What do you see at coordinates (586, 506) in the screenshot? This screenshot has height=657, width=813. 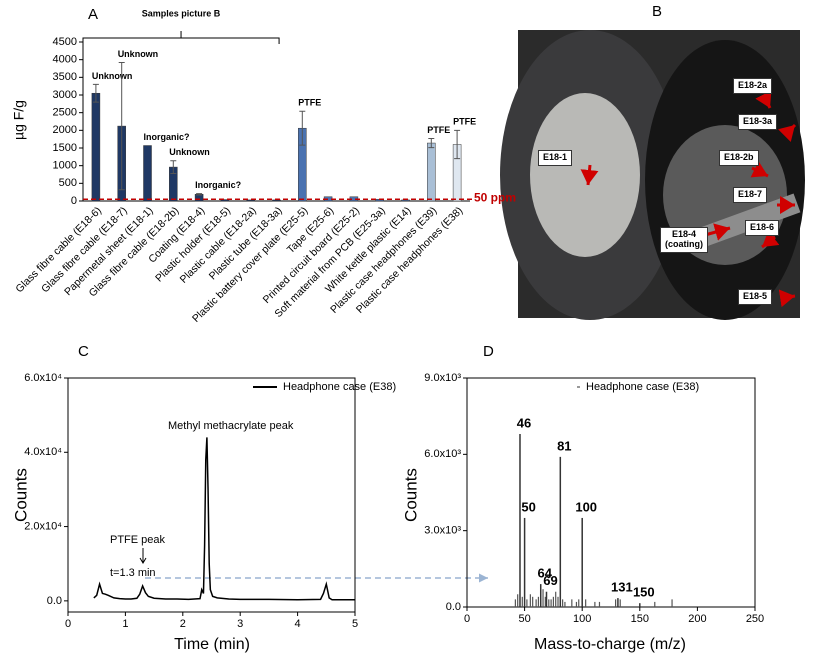 I see `peak-label: 100` at bounding box center [586, 506].